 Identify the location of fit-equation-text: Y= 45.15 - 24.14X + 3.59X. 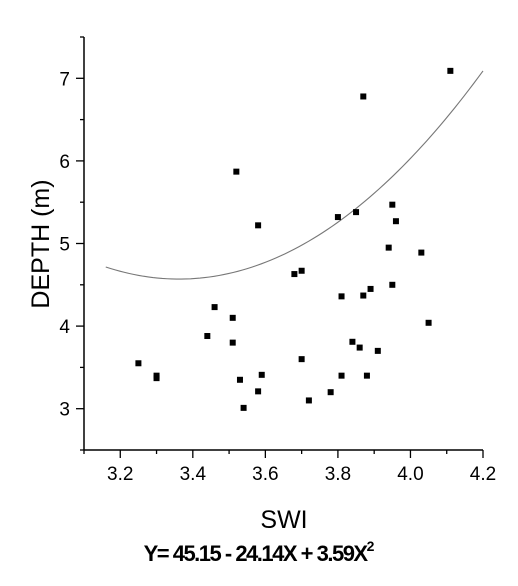
(256, 553).